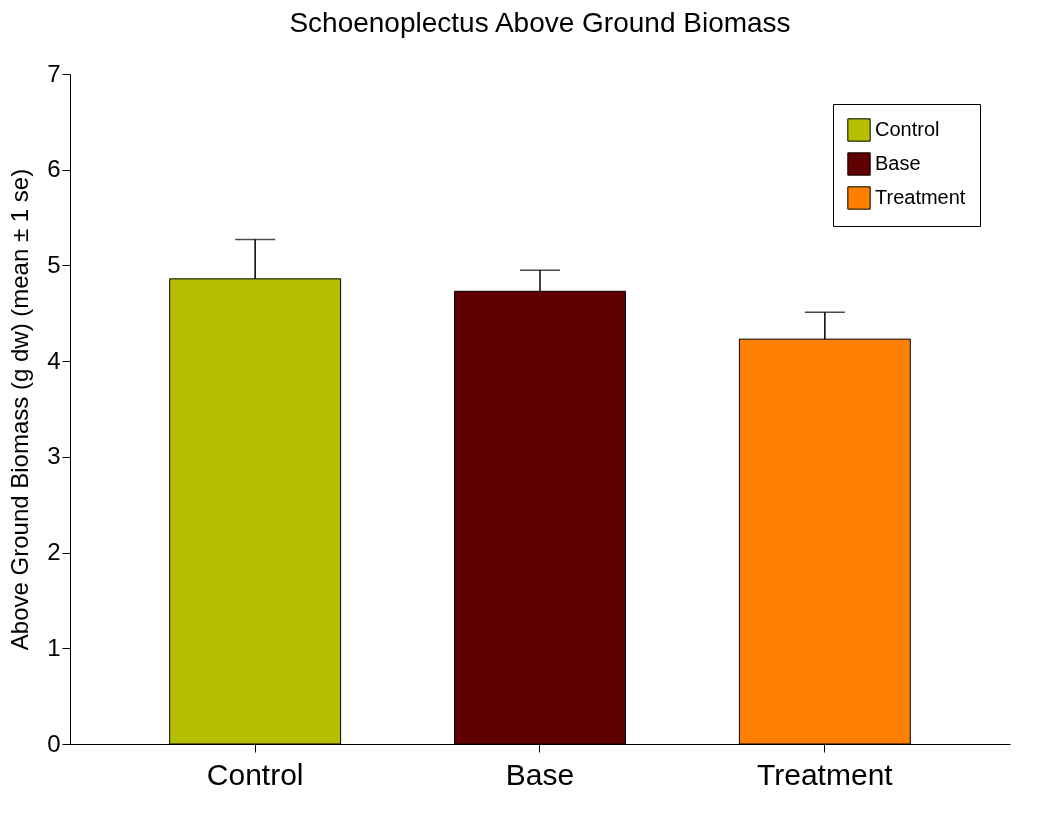 The image size is (1061, 819). Describe the element at coordinates (825, 774) in the screenshot. I see `x-tick-label: Treatment` at that location.